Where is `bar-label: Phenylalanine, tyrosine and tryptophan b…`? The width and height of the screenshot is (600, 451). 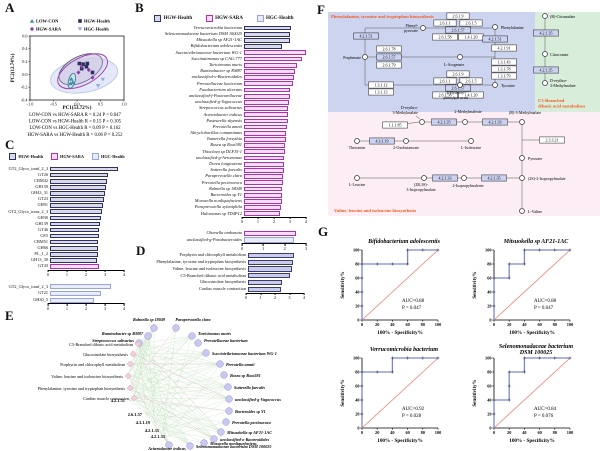 bar-label: Phenylalanine, tyrosine and tryptophan b… is located at coordinates (201, 262).